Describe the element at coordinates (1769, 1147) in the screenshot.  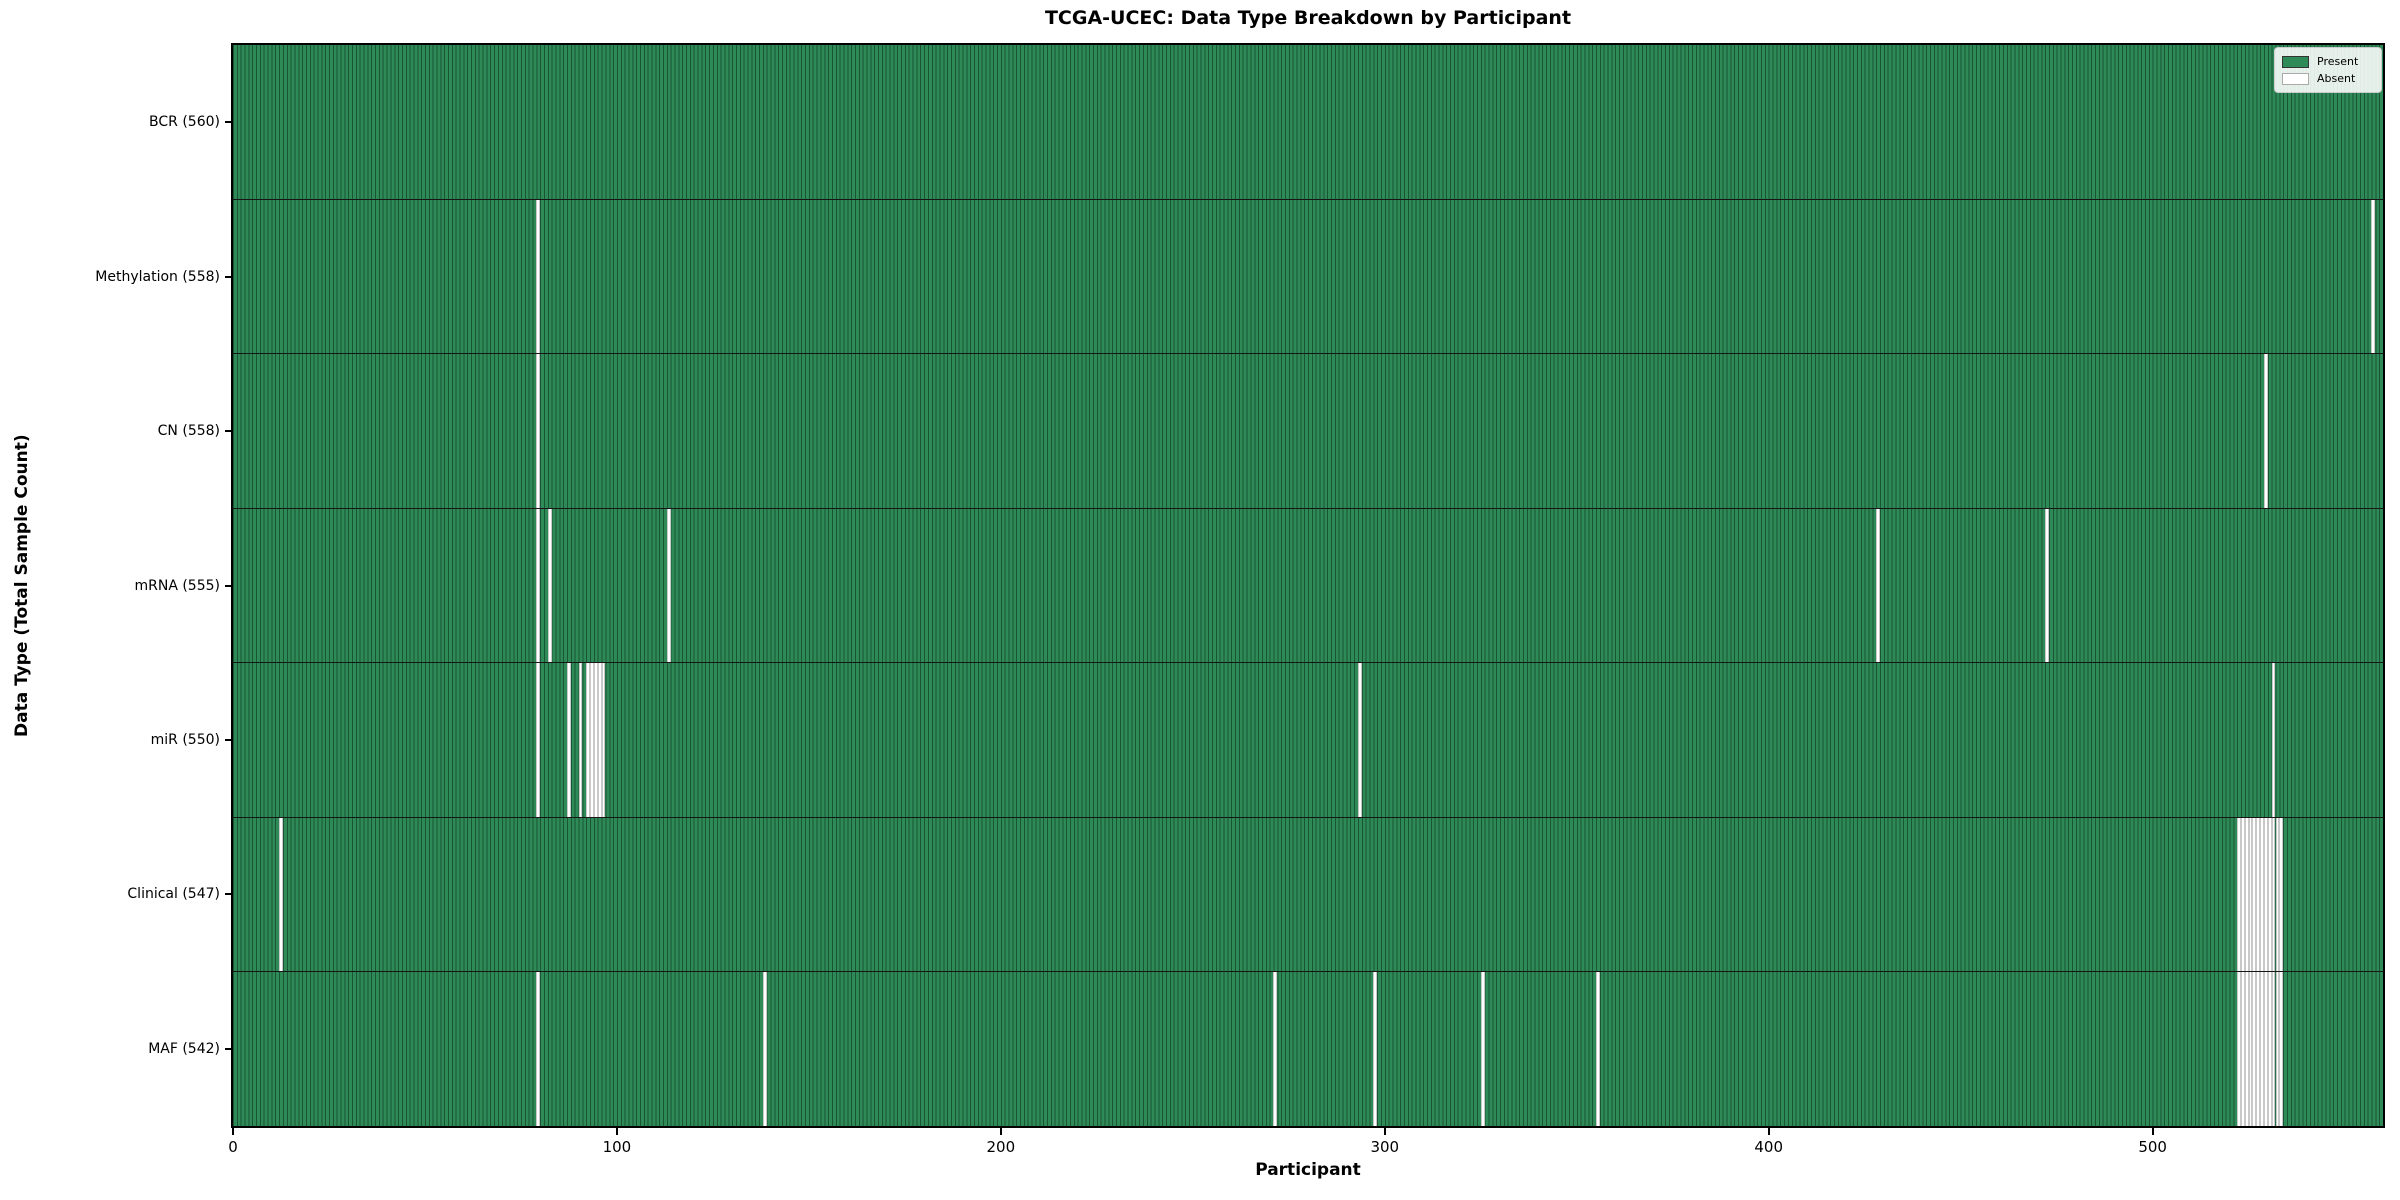
I see `x-tick-label: 400` at that location.